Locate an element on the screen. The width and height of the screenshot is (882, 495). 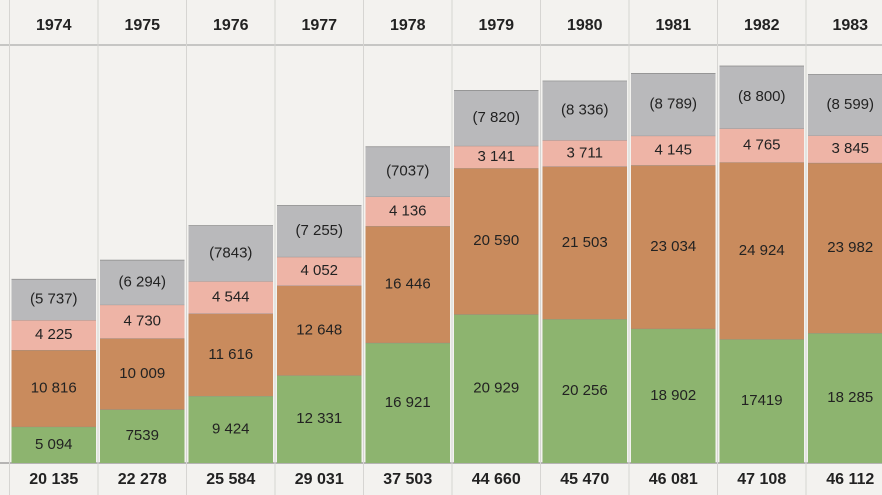
value-label: 3 711 is located at coordinates (585, 152).